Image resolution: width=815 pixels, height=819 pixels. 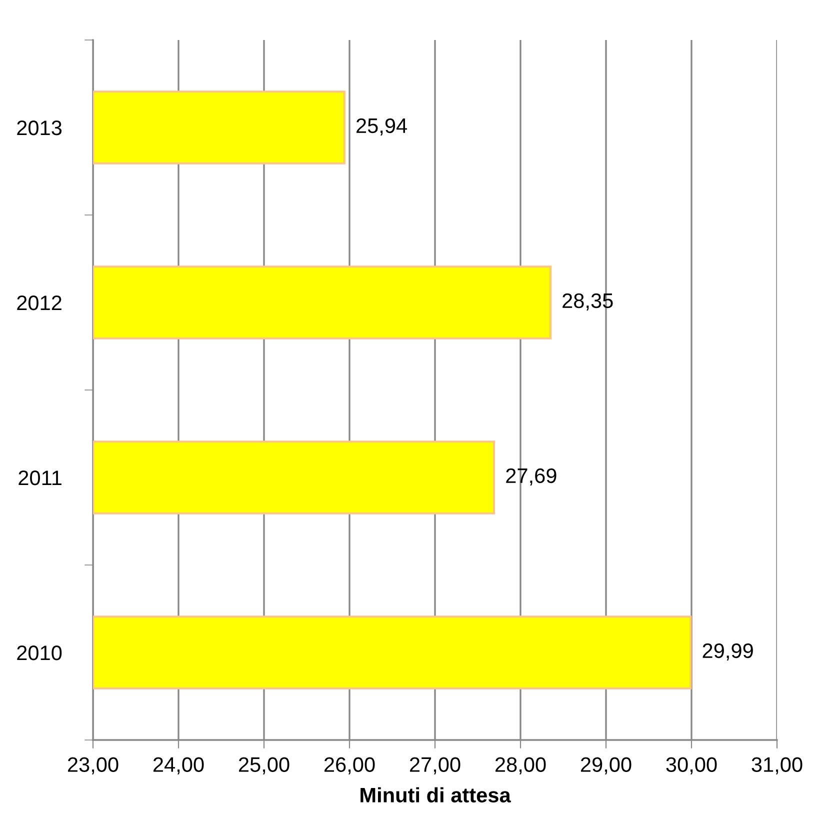 What do you see at coordinates (39, 653) in the screenshot?
I see `y-tick-label: 2010` at bounding box center [39, 653].